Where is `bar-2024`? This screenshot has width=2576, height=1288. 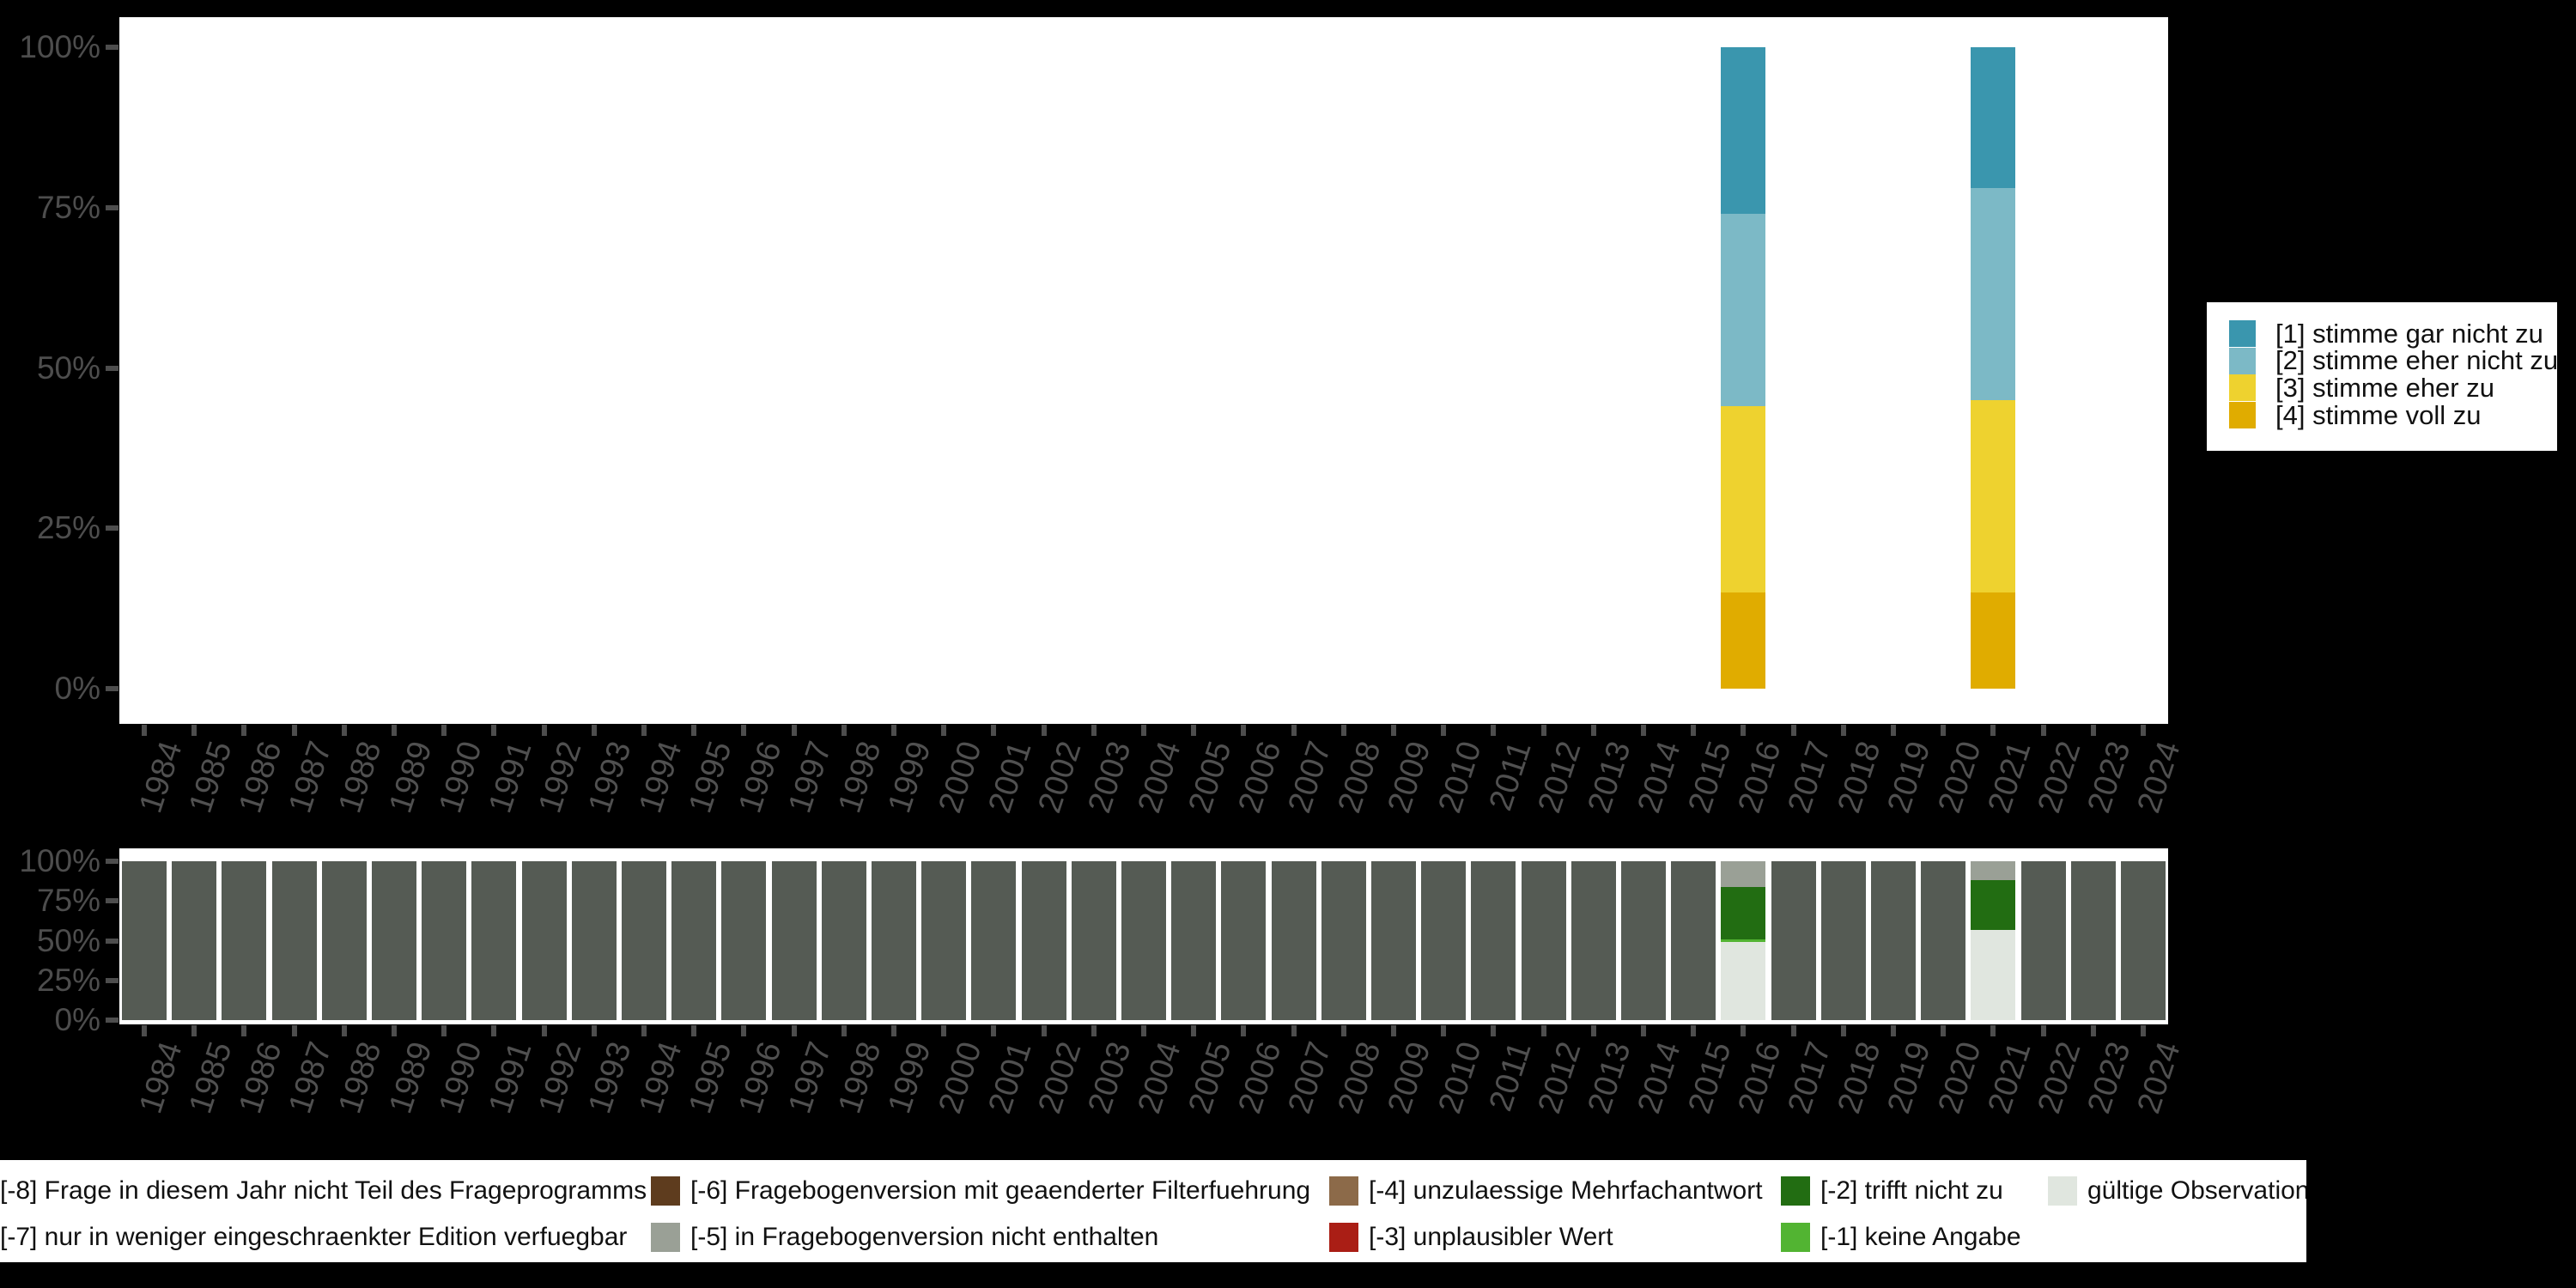 bar-2024 is located at coordinates (2143, 940).